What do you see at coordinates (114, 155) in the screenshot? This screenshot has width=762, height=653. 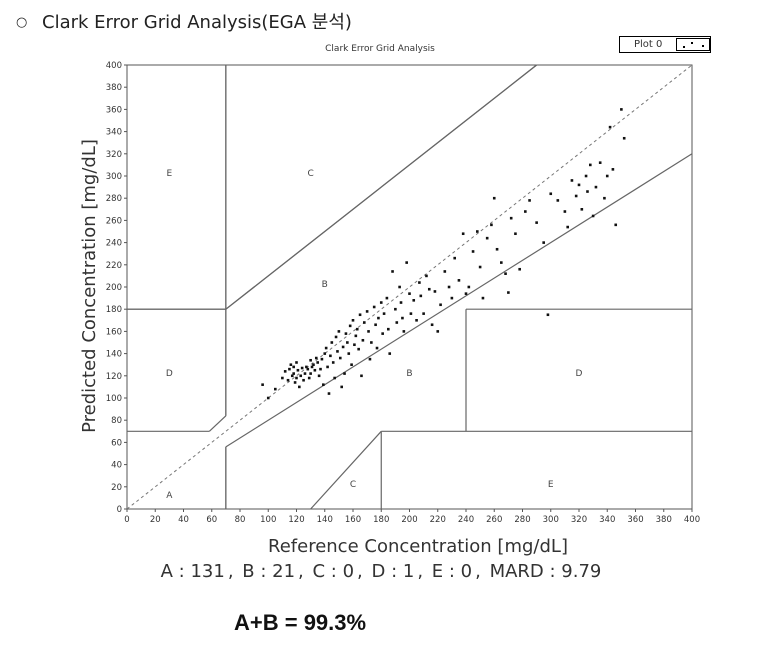 I see `y-tick-label: 320` at bounding box center [114, 155].